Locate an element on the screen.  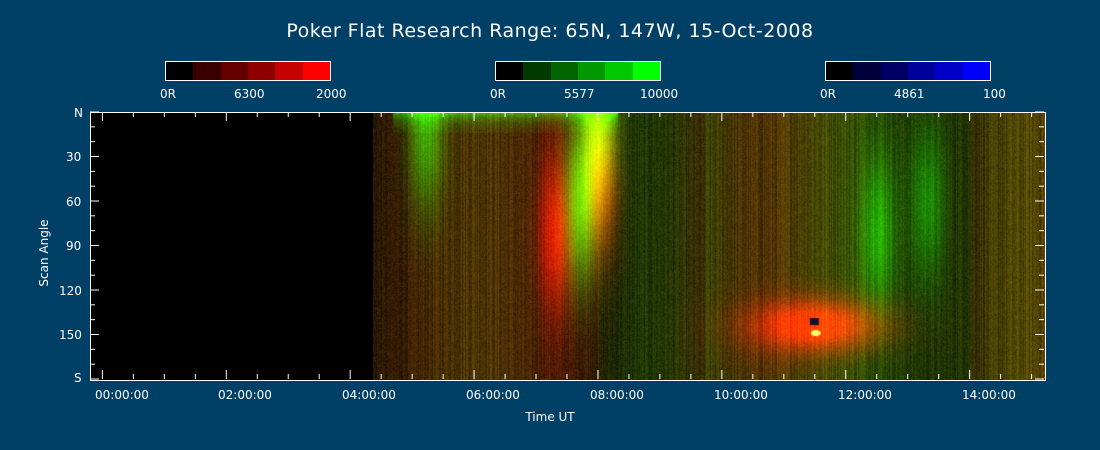
x-axis-label: Time UT is located at coordinates (550, 417).